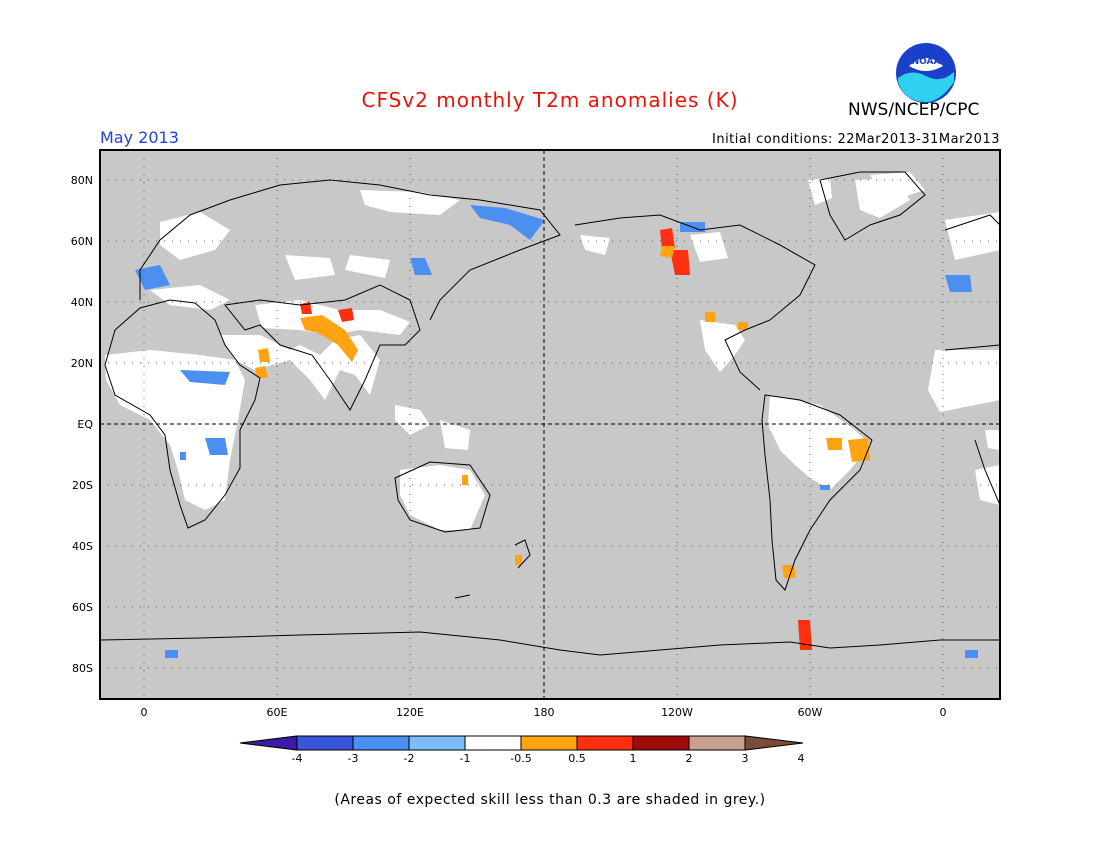 The height and width of the screenshot is (850, 1100). I want to click on initial-conditions: Initial conditions: 22Mar2013-31Mar2013, so click(856, 139).